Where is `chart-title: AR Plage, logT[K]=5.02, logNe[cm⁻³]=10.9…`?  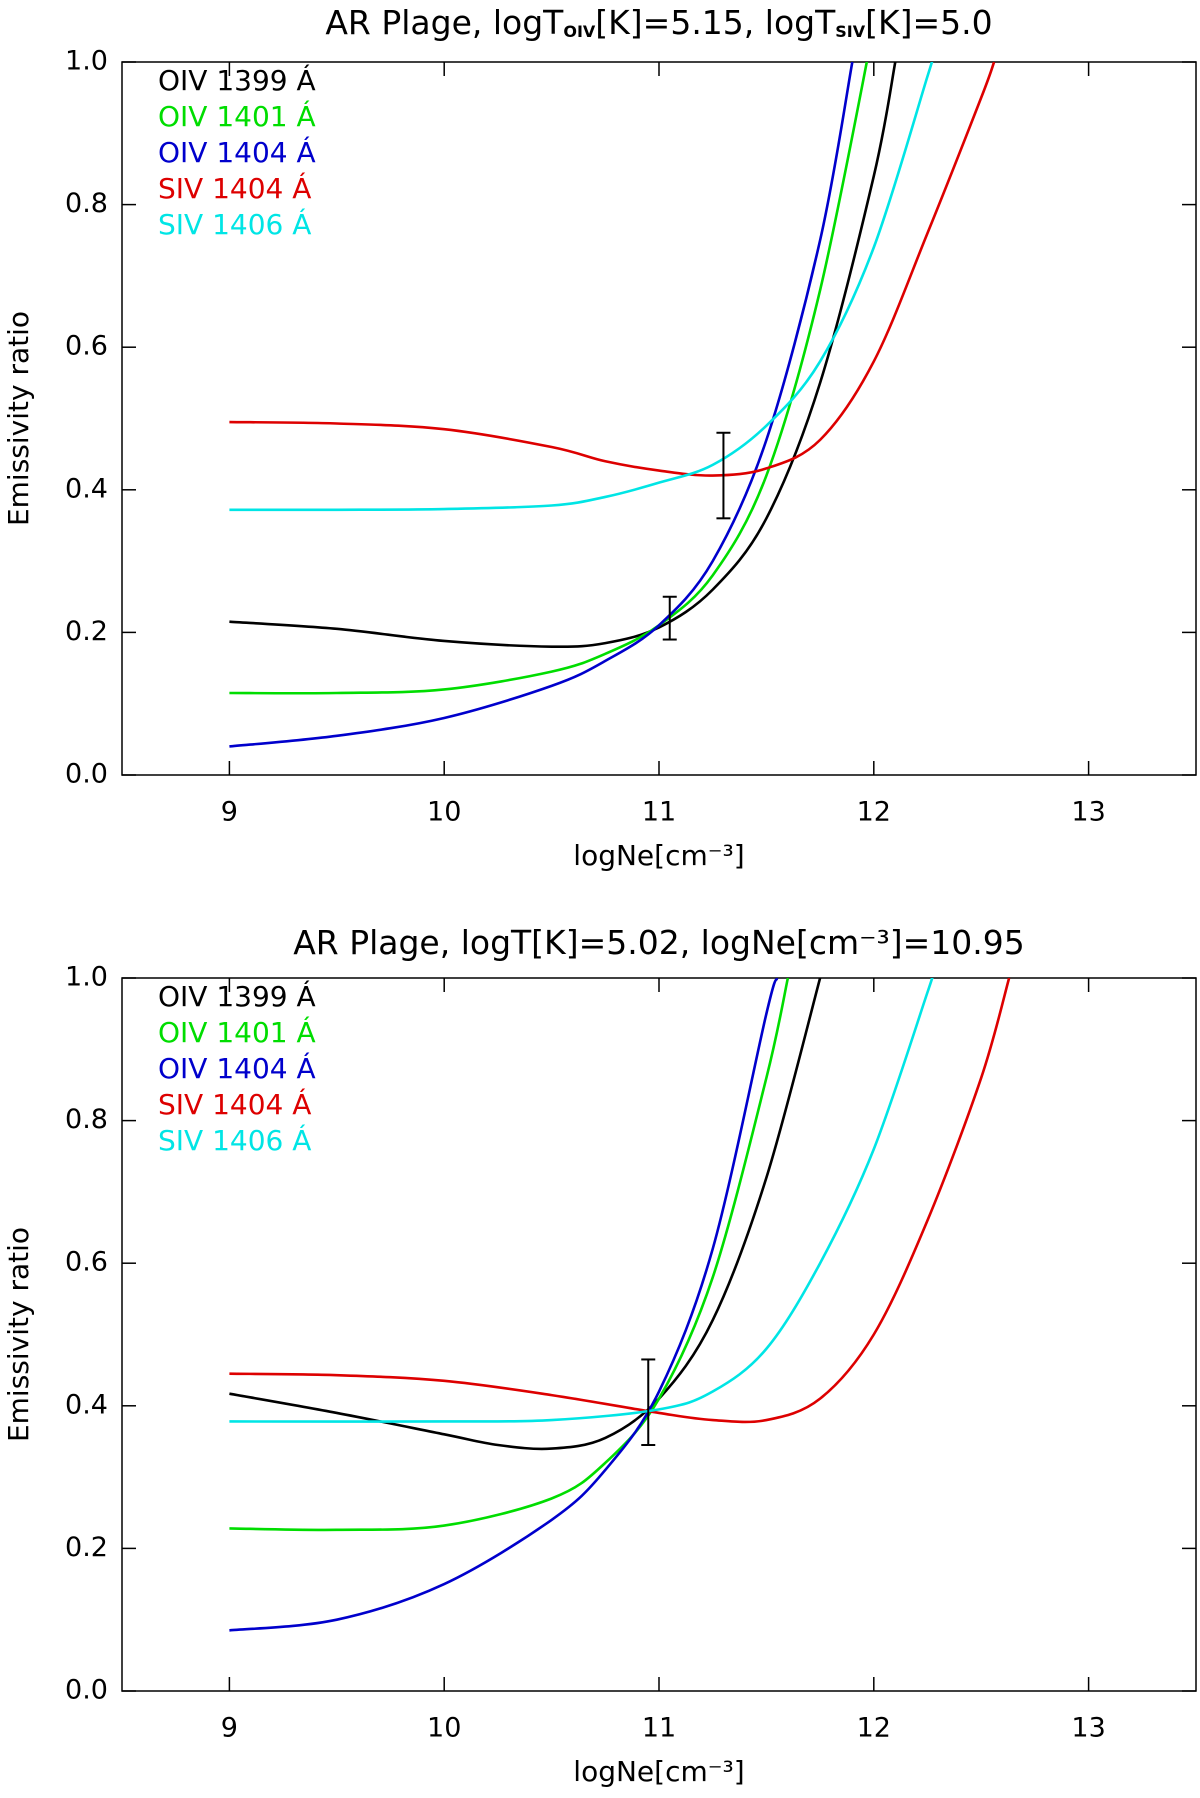 chart-title: AR Plage, logT[K]=5.02, logNe[cm⁻³]=10.9… is located at coordinates (659, 942).